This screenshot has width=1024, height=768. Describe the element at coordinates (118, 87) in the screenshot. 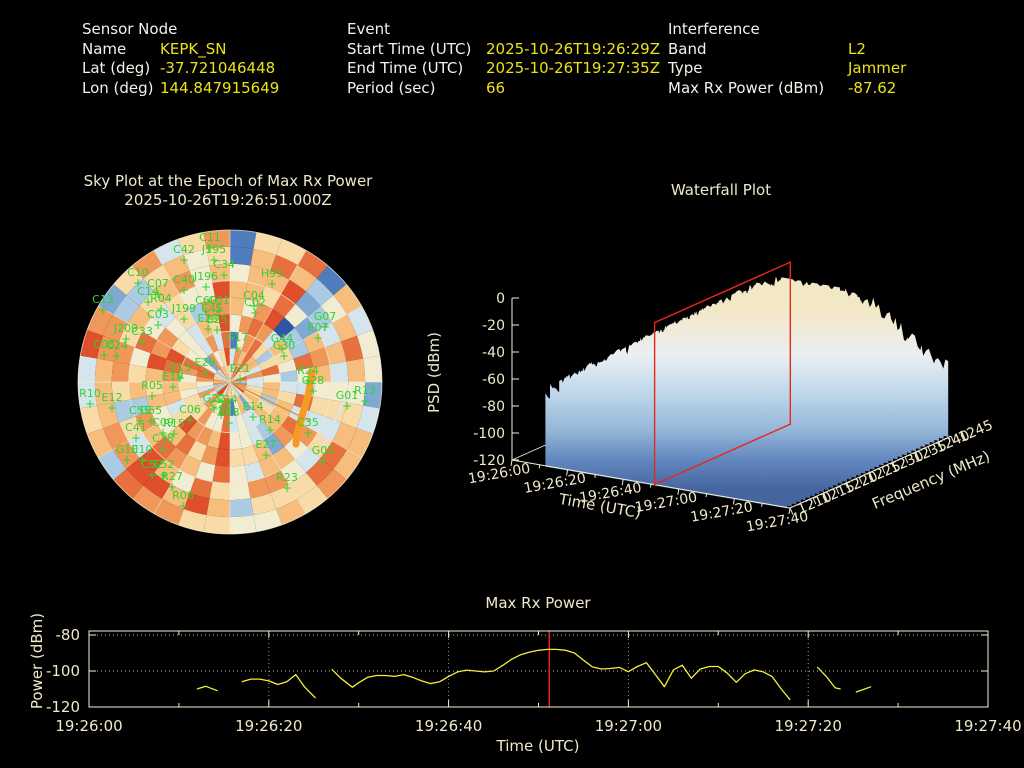

I see `sensor-lon-label: Lon (deg)` at that location.